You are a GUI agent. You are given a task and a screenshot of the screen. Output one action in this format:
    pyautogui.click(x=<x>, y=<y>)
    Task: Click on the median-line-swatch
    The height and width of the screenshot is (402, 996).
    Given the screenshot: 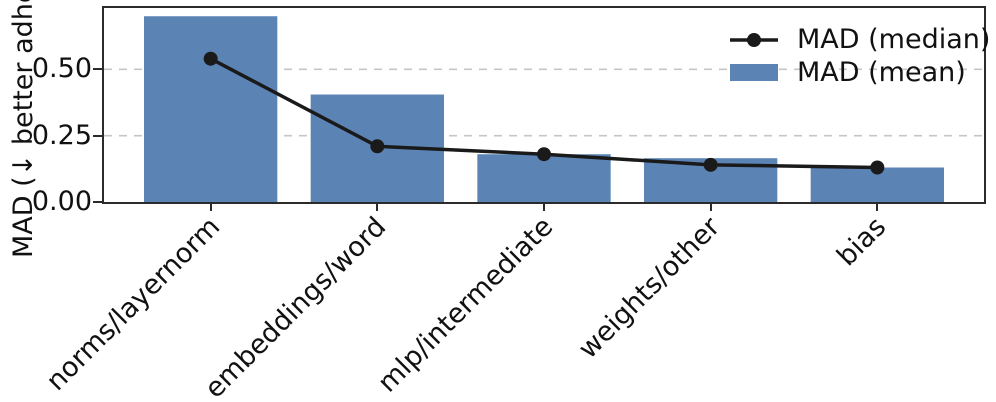 What is the action you would take?
    pyautogui.click(x=754, y=40)
    